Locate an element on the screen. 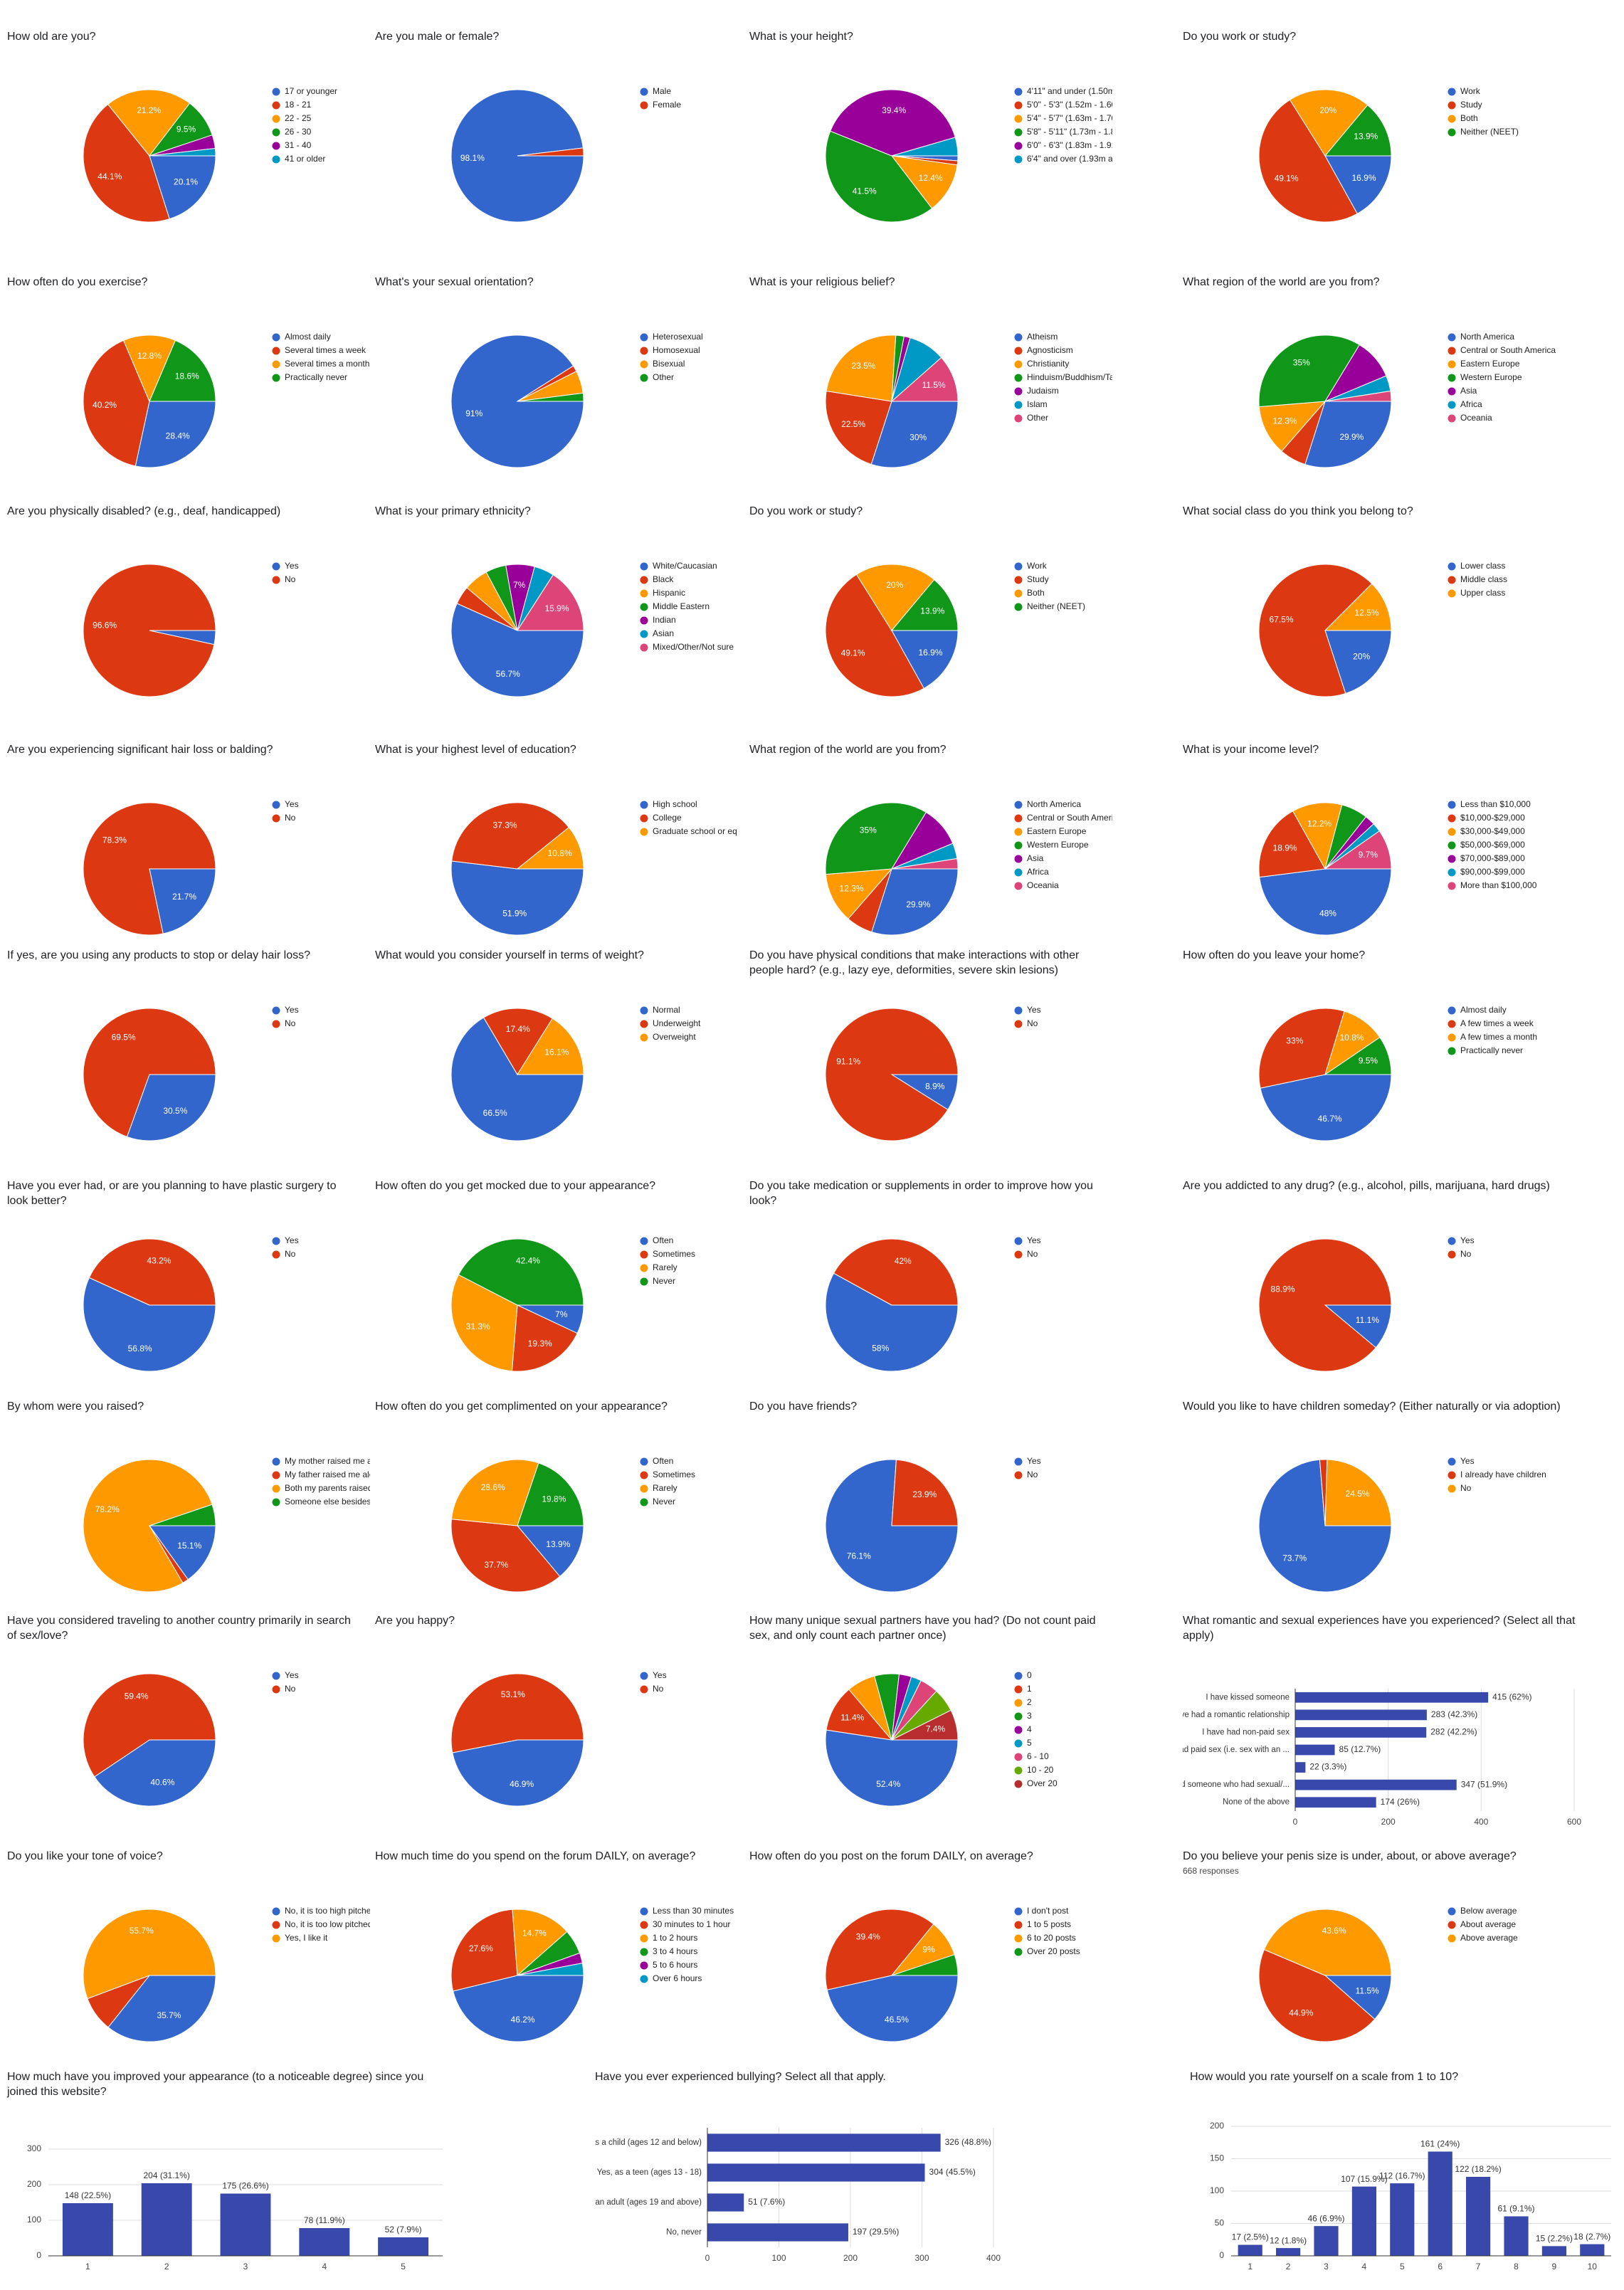 The height and width of the screenshot is (2290, 1624). slice-label: 43.6% is located at coordinates (1334, 1931).